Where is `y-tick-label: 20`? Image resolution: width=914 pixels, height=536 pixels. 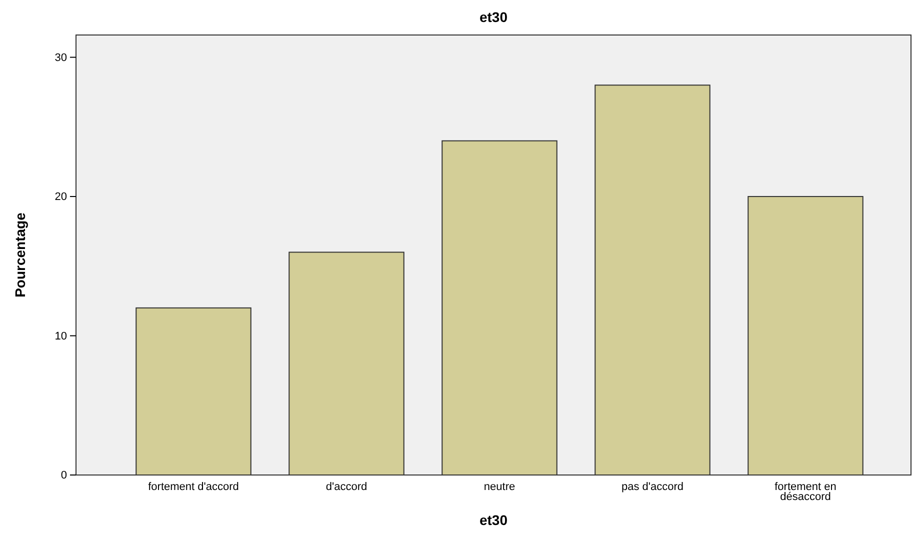
y-tick-label: 20 is located at coordinates (60, 197).